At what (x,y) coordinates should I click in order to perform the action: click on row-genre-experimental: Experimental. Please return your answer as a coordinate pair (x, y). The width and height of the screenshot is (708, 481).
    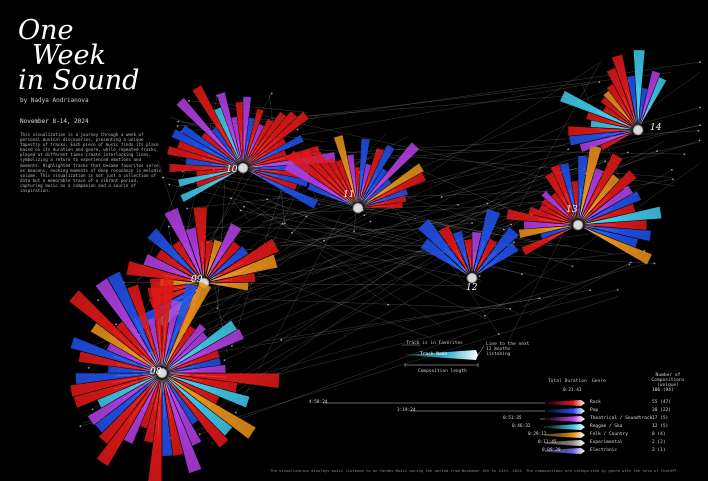
    Looking at the image, I should click on (606, 442).